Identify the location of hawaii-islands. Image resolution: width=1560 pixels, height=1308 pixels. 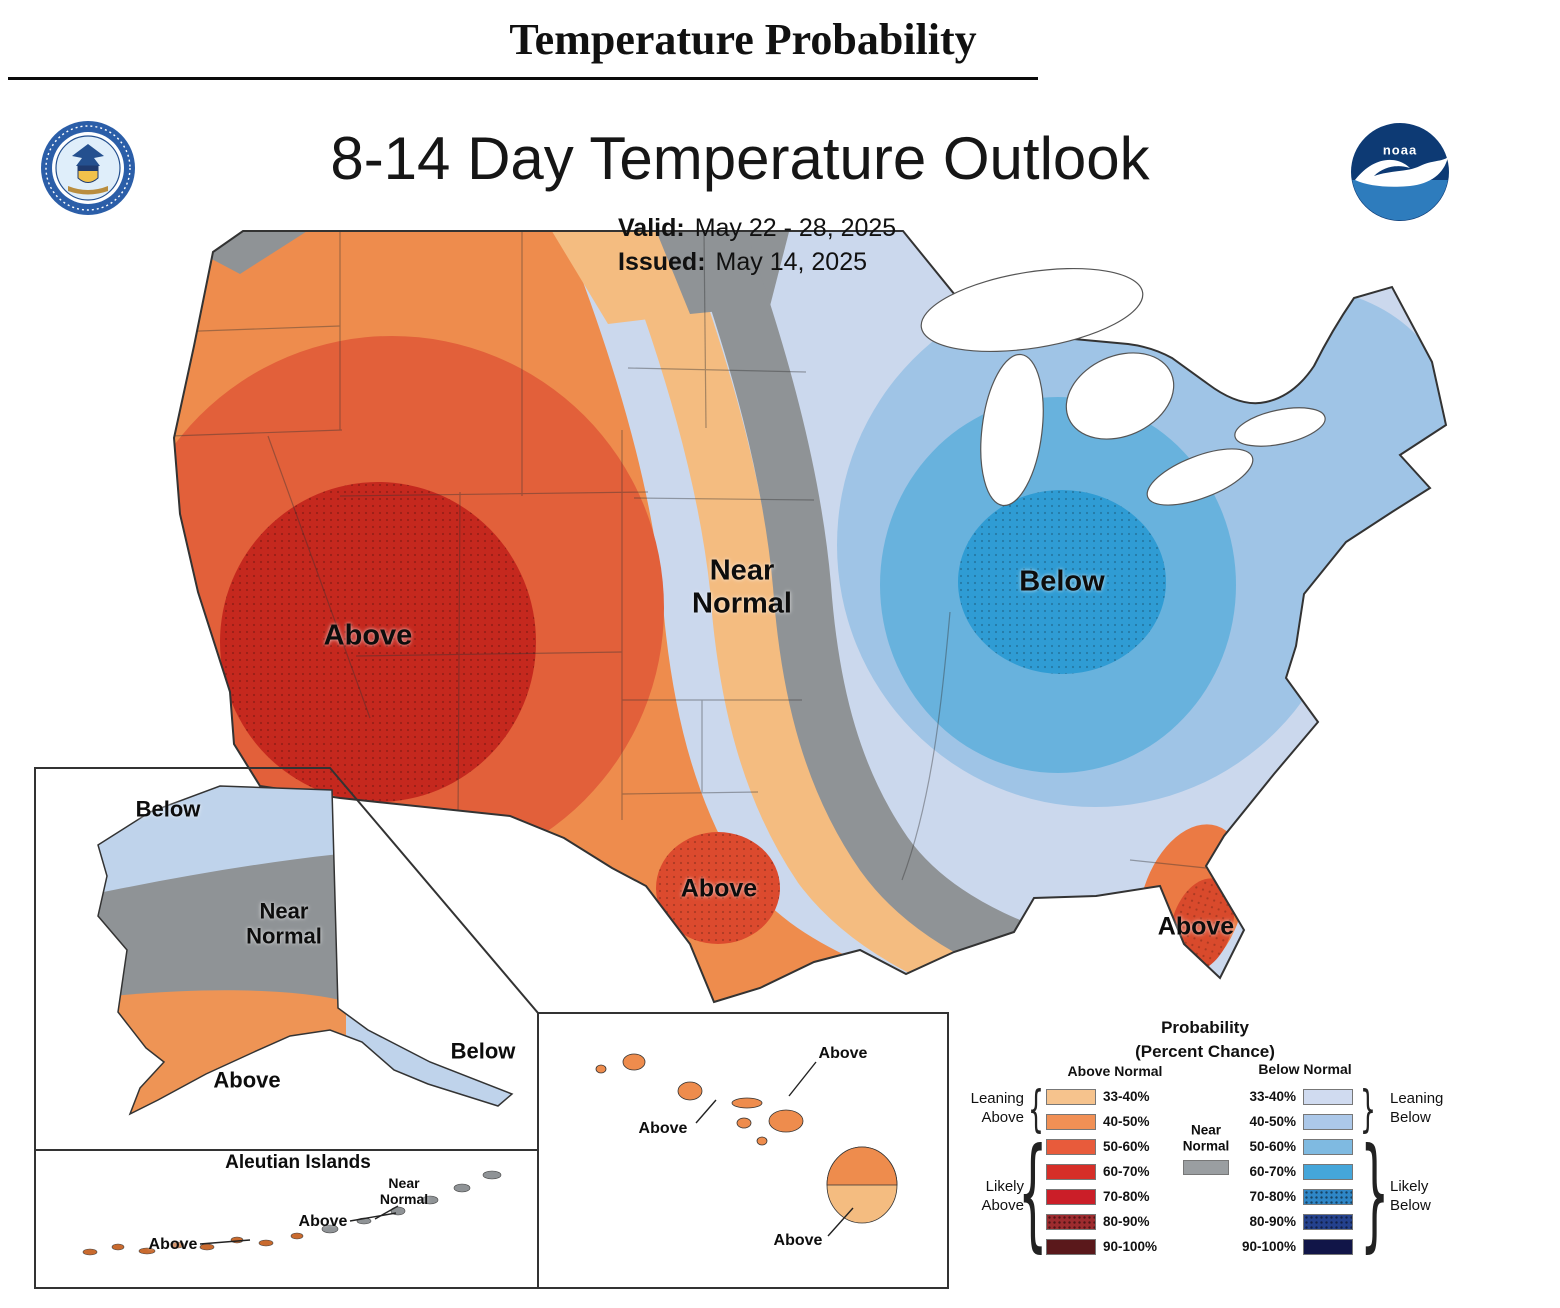
(746, 1138).